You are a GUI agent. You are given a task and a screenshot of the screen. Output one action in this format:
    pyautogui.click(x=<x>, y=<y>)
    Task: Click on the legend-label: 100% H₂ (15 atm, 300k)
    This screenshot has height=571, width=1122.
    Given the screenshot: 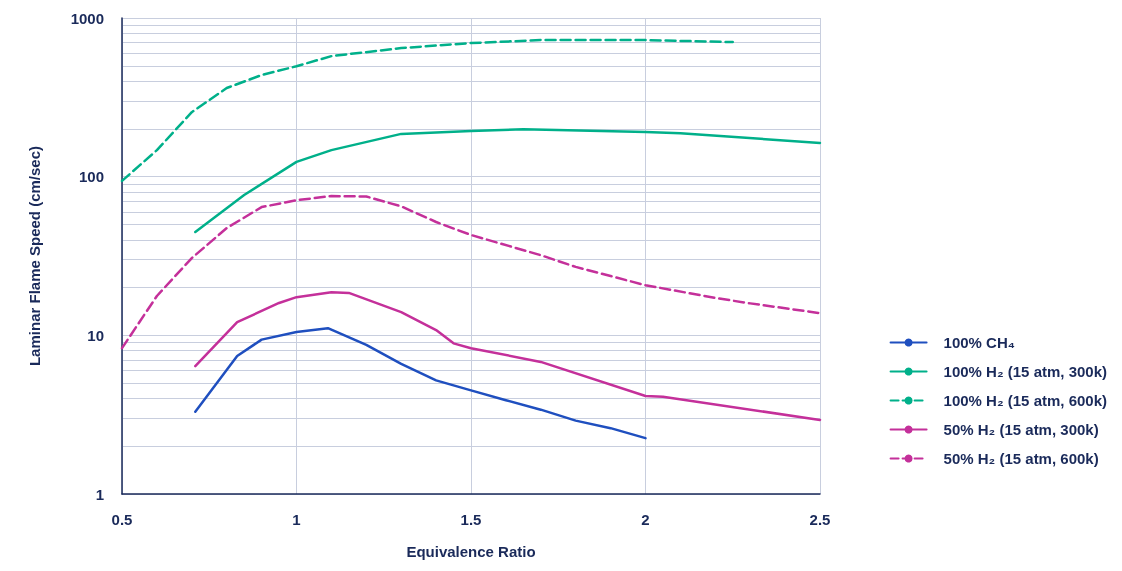 What is the action you would take?
    pyautogui.click(x=1025, y=371)
    